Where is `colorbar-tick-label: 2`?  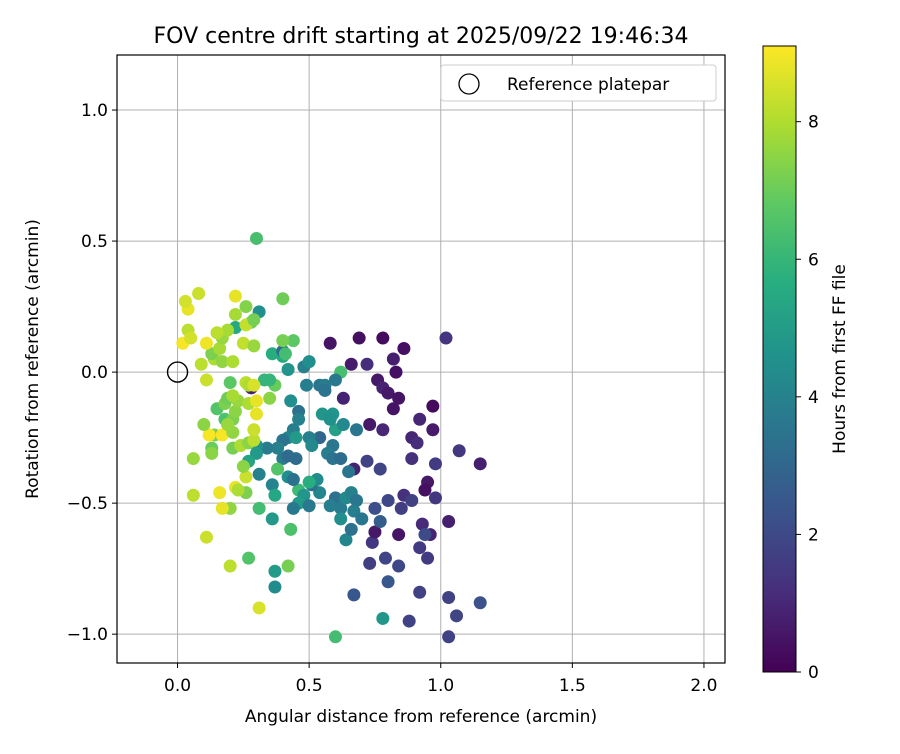
colorbar-tick-label: 2 is located at coordinates (813, 535).